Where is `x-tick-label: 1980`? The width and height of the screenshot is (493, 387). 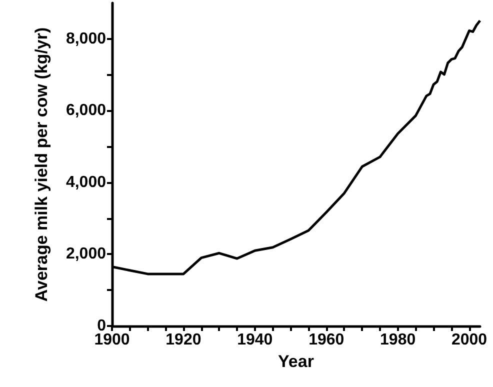
x-tick-label: 1980 is located at coordinates (398, 340).